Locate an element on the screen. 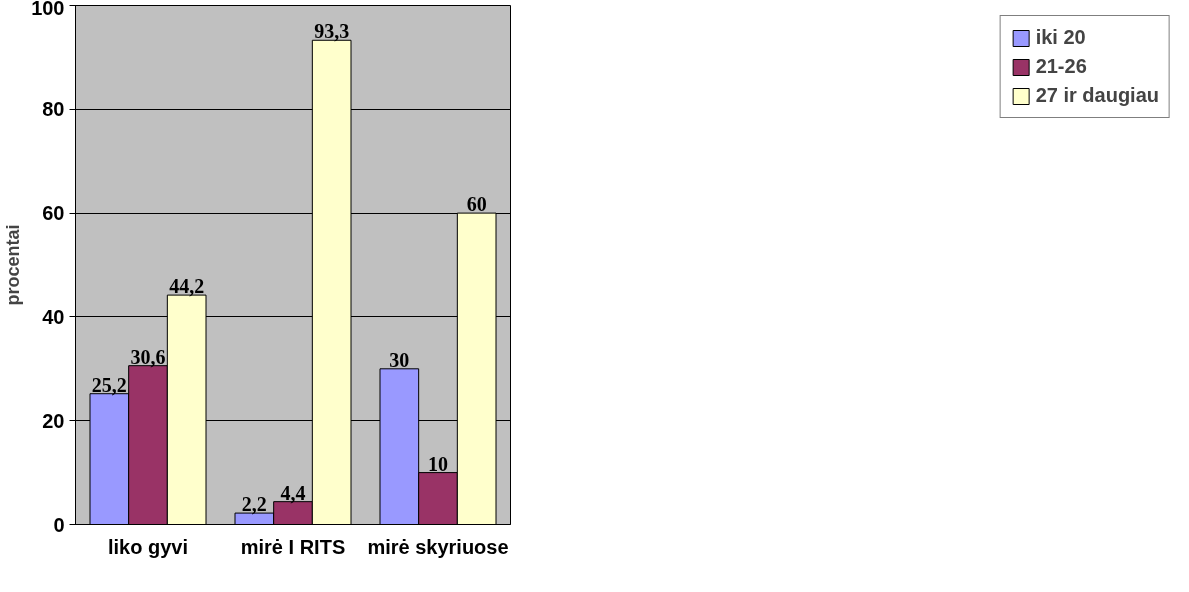 The height and width of the screenshot is (592, 1189). data-label: 2,2 is located at coordinates (254, 504).